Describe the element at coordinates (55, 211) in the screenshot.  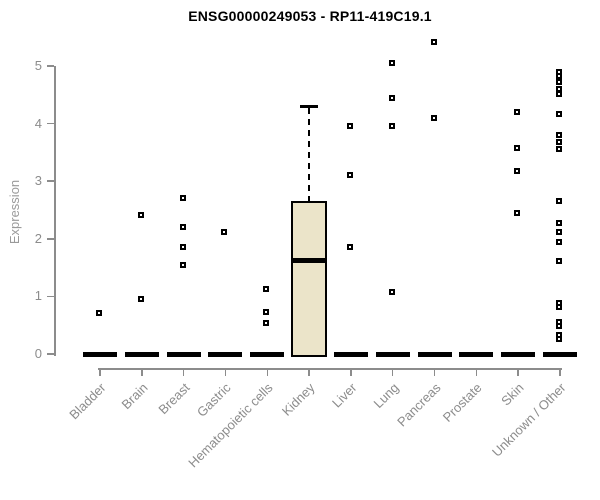
I see `y-axis-line` at that location.